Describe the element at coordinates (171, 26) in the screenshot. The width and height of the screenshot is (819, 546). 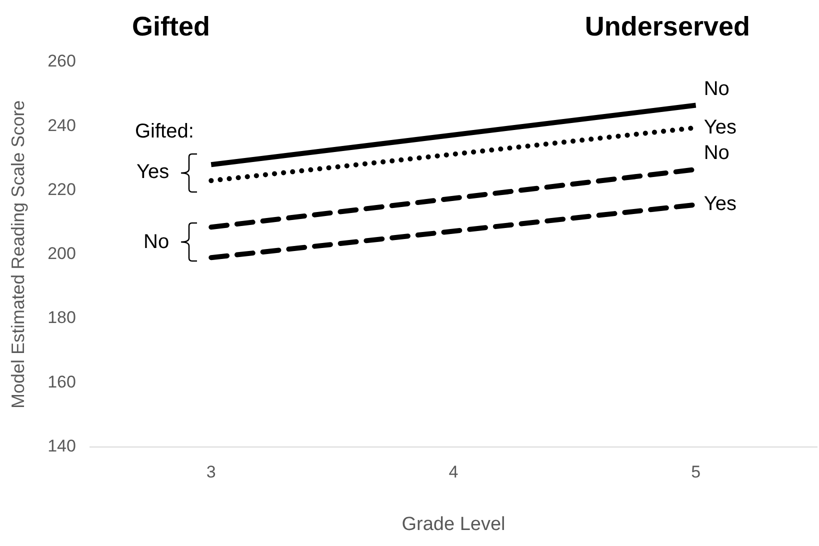
I see `text: Gifted` at that location.